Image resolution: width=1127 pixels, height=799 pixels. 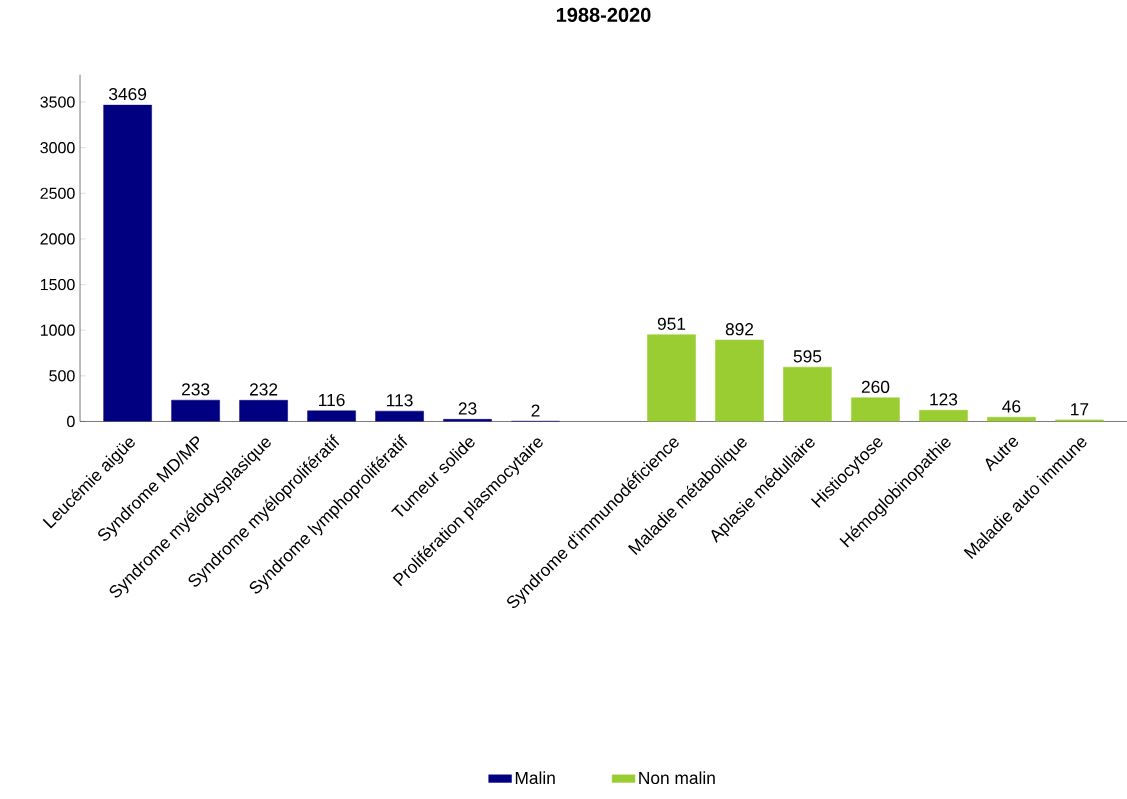 What do you see at coordinates (196, 389) in the screenshot?
I see `data-label: 233` at bounding box center [196, 389].